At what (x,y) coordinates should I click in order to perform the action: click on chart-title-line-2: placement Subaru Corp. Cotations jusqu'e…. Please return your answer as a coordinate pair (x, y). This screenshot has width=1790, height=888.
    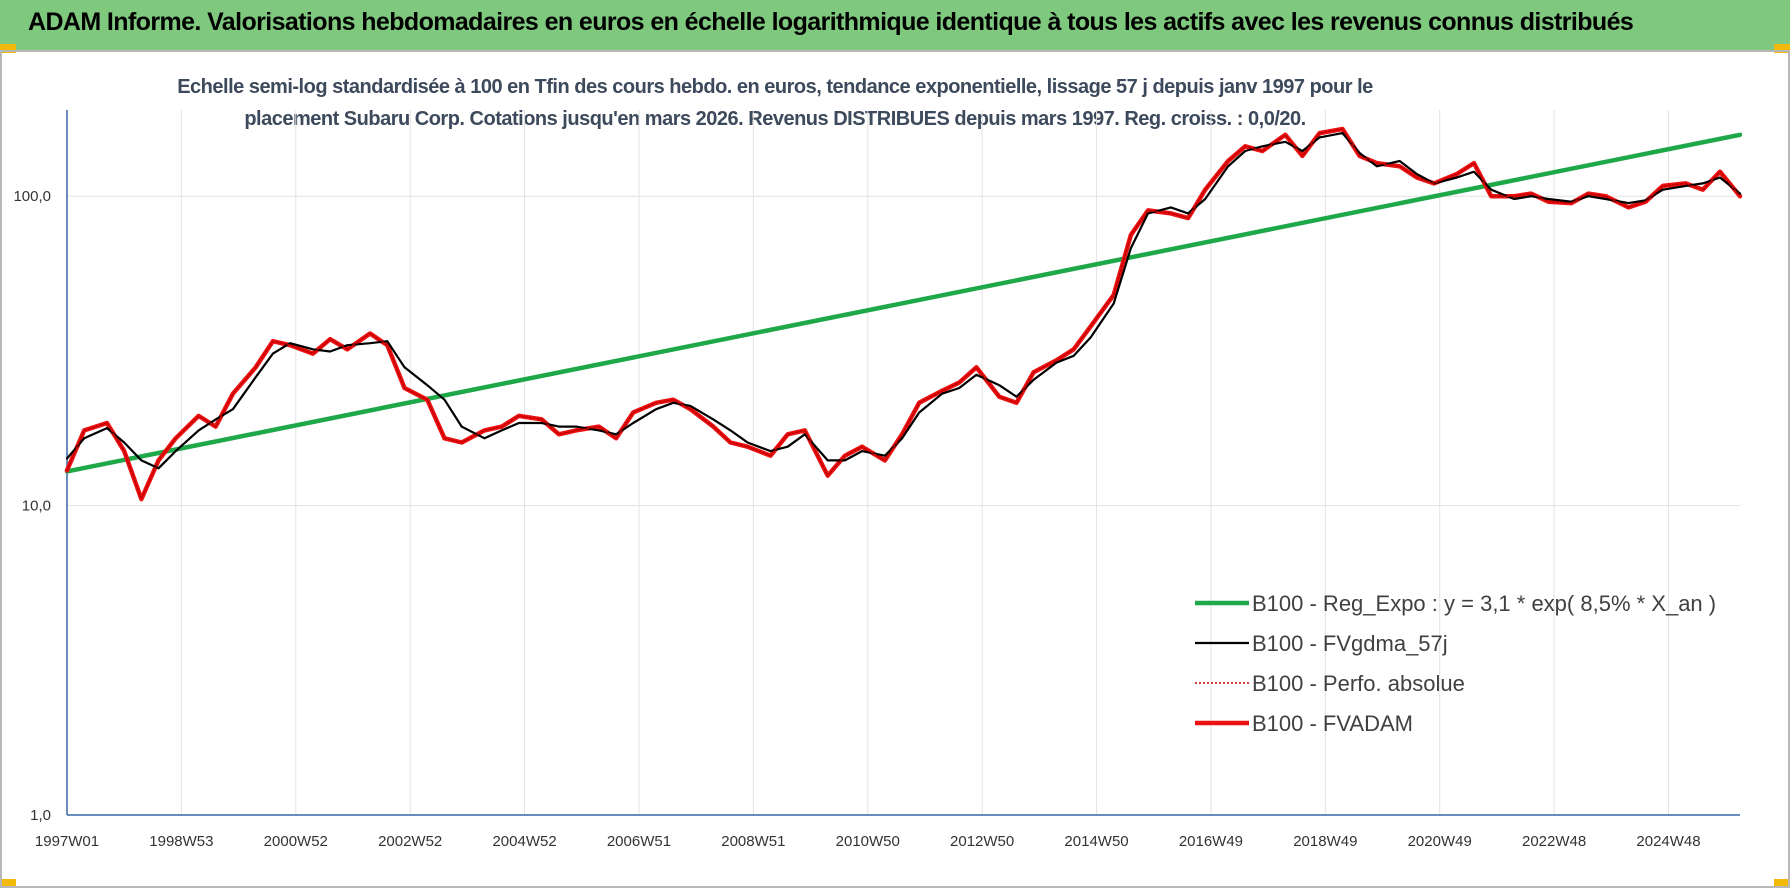
    Looking at the image, I should click on (775, 119).